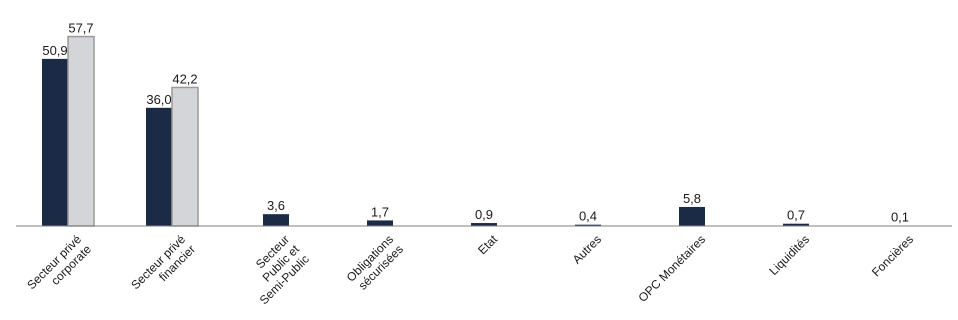  Describe the element at coordinates (184, 78) in the screenshot. I see `data-label: 42,2` at that location.